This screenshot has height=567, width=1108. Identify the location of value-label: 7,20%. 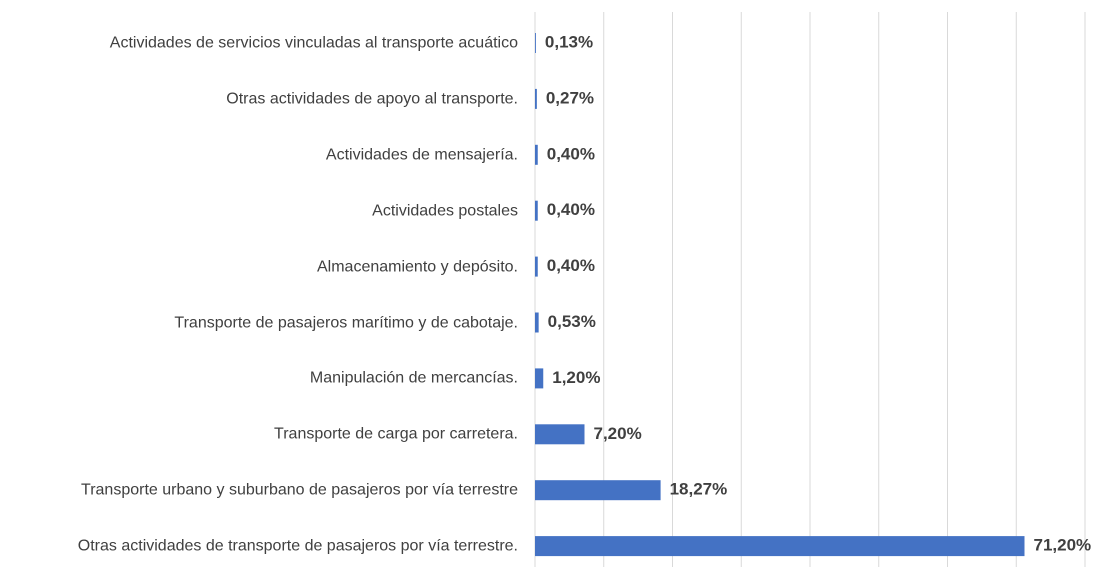
(618, 433).